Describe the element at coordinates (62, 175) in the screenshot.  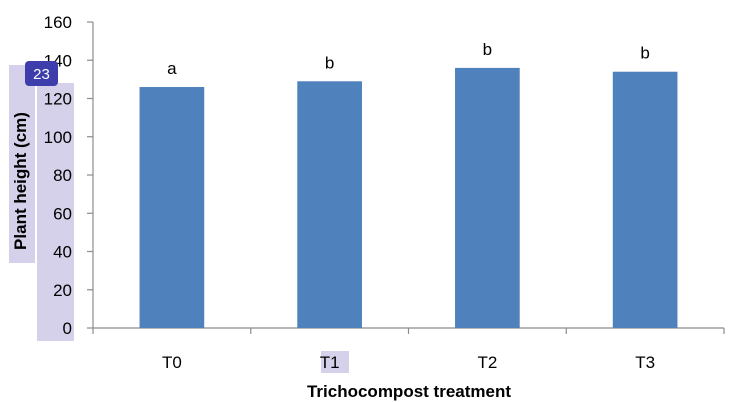
I see `y-tick-label: 80` at that location.